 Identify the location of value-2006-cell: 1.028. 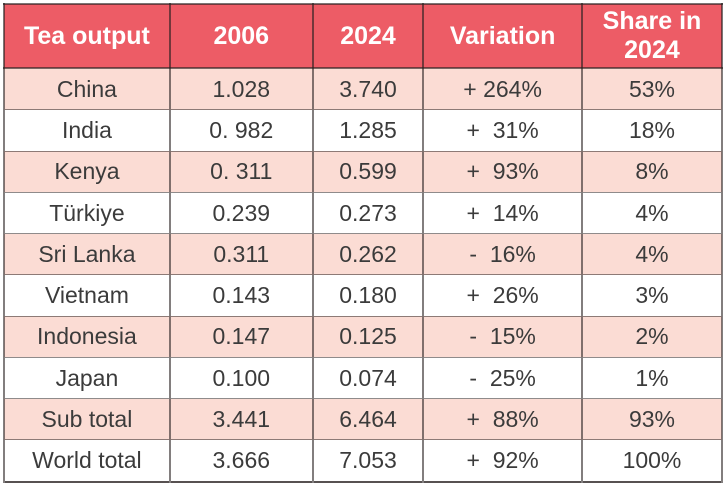
(241, 89).